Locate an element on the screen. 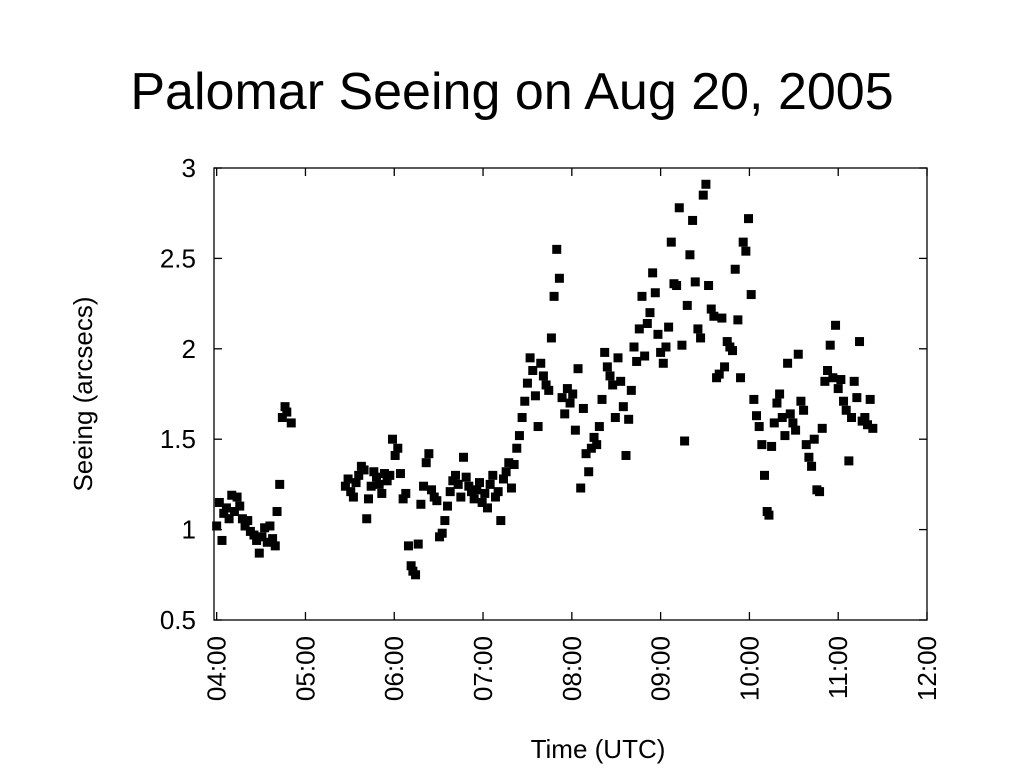 This screenshot has height=768, width=1024. x-tick-label: 04:00 is located at coordinates (217, 668).